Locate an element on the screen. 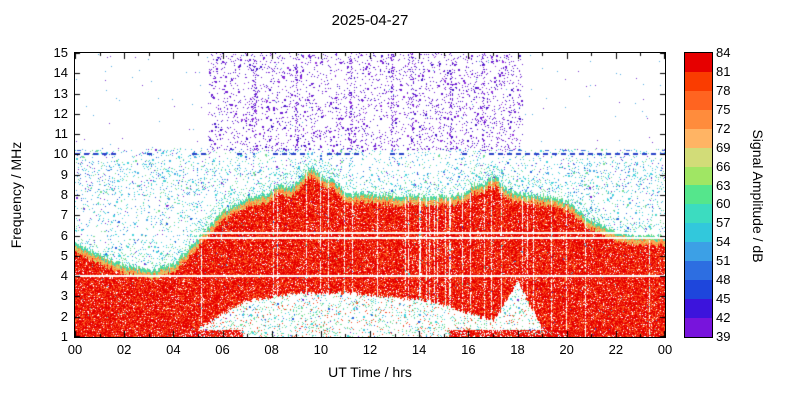 The height and width of the screenshot is (400, 800). y-tick-label: 8 is located at coordinates (64, 194).